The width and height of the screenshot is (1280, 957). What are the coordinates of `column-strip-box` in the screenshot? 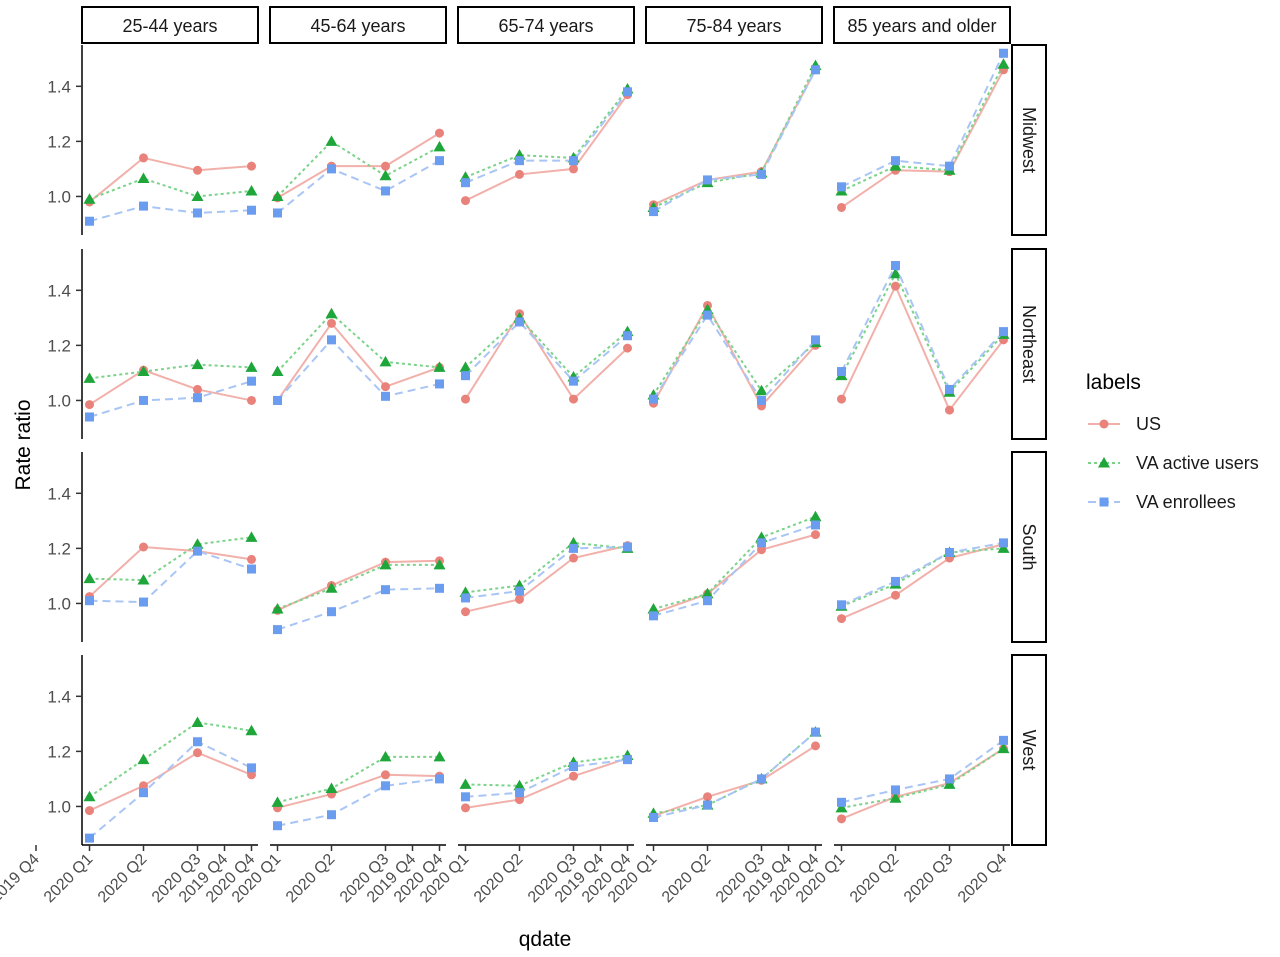 It's located at (546, 25).